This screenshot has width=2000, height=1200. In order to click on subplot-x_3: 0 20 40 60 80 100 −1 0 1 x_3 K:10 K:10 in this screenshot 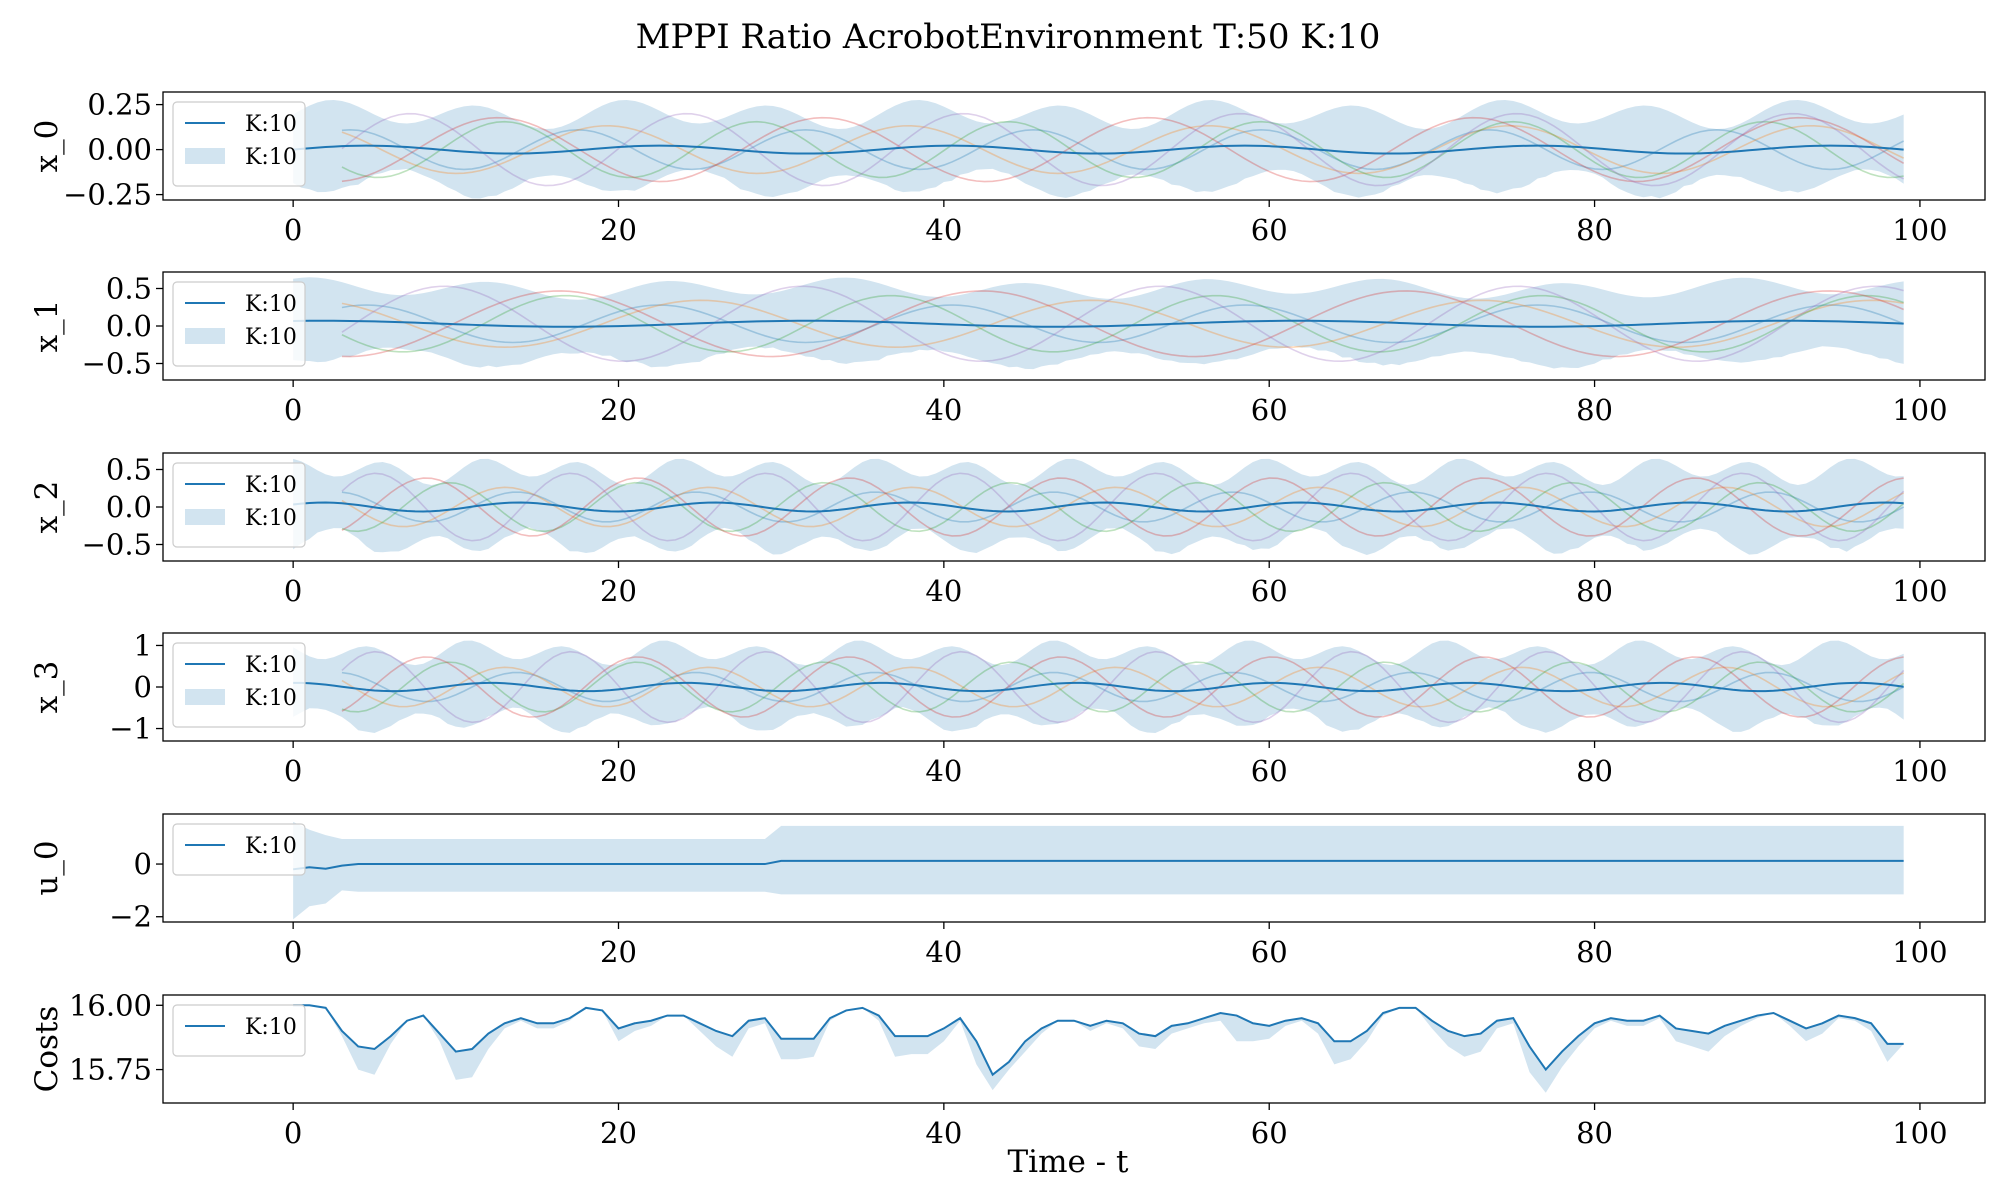, I will do `click(1007, 708)`.